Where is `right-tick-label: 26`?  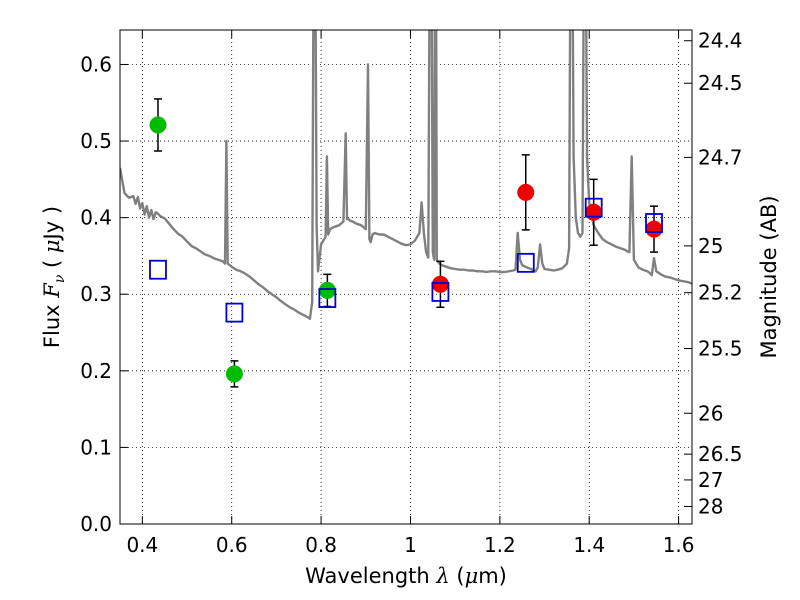 right-tick-label: 26 is located at coordinates (710, 413).